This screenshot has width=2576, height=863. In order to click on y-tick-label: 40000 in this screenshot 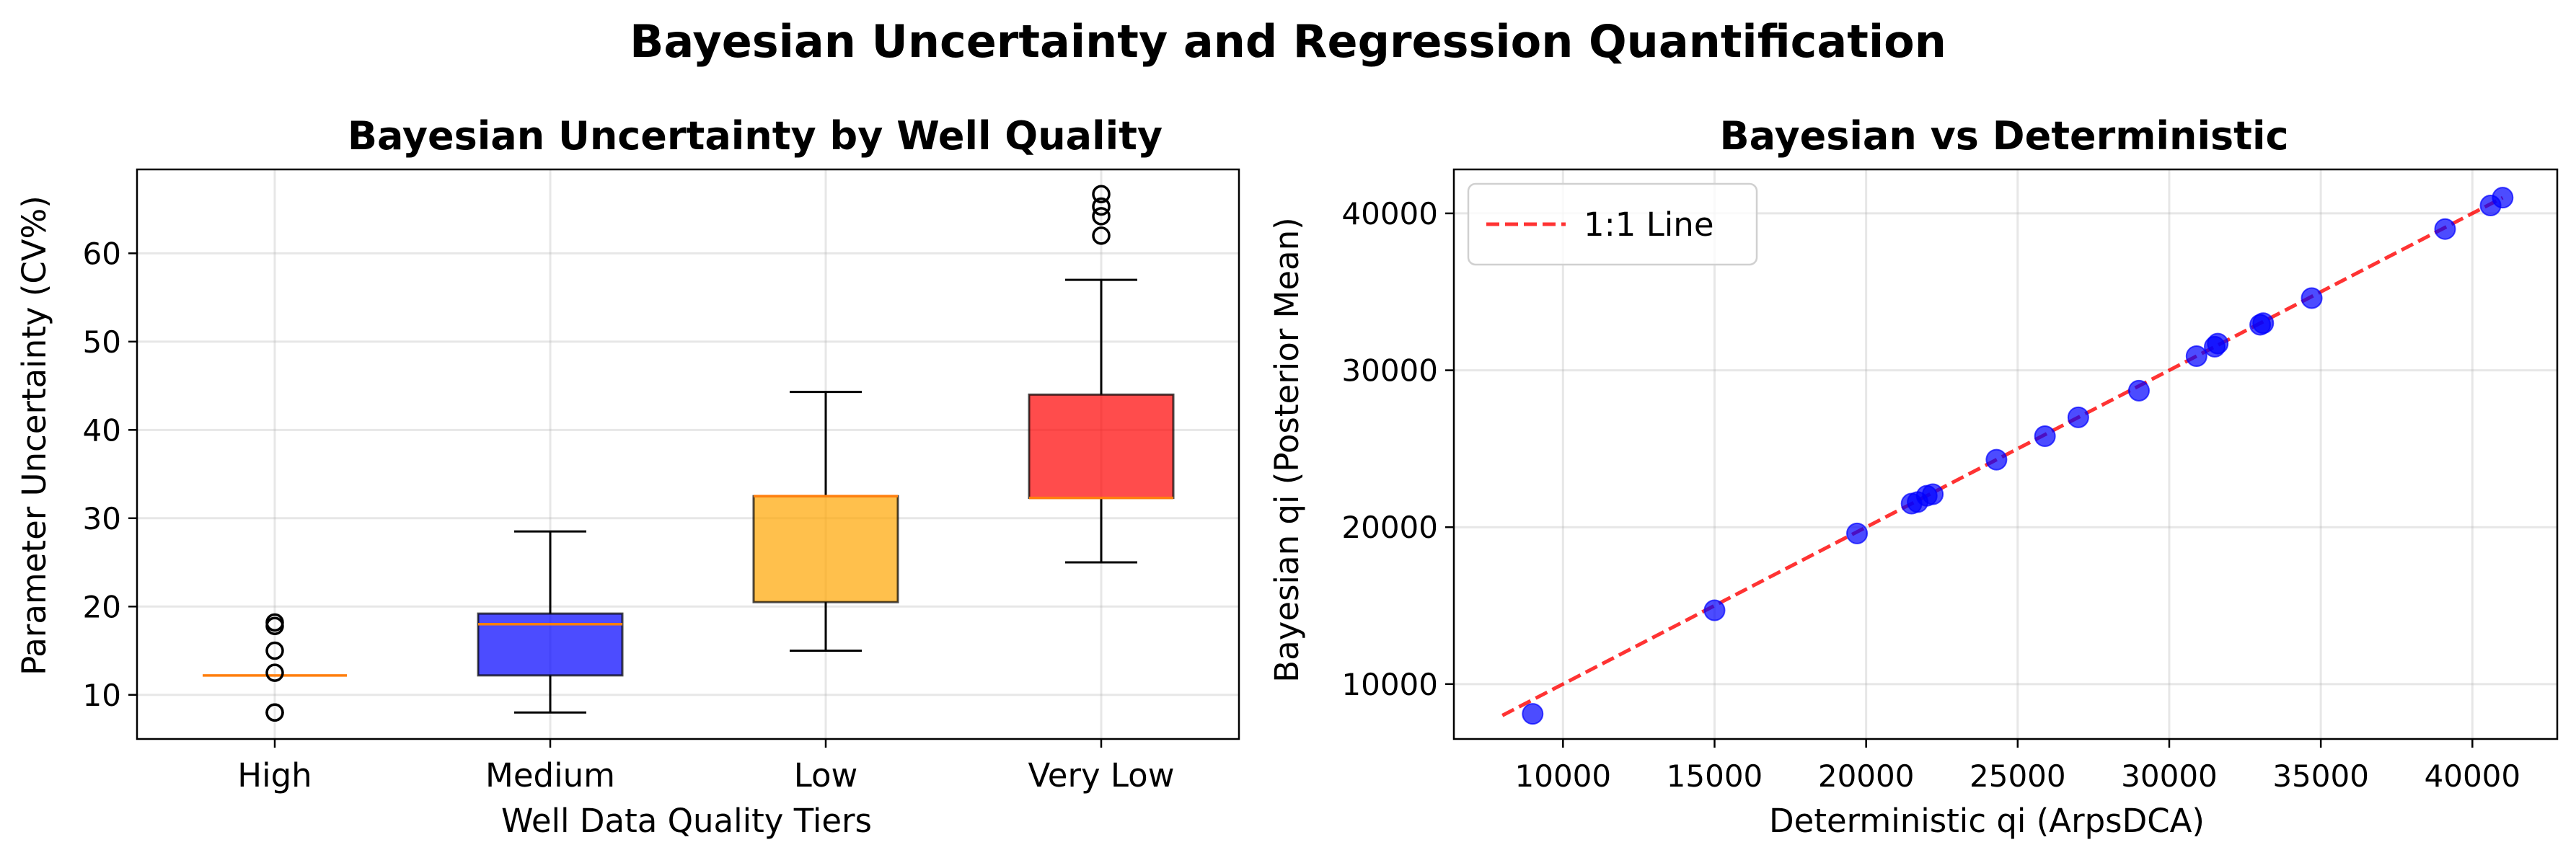, I will do `click(1389, 214)`.